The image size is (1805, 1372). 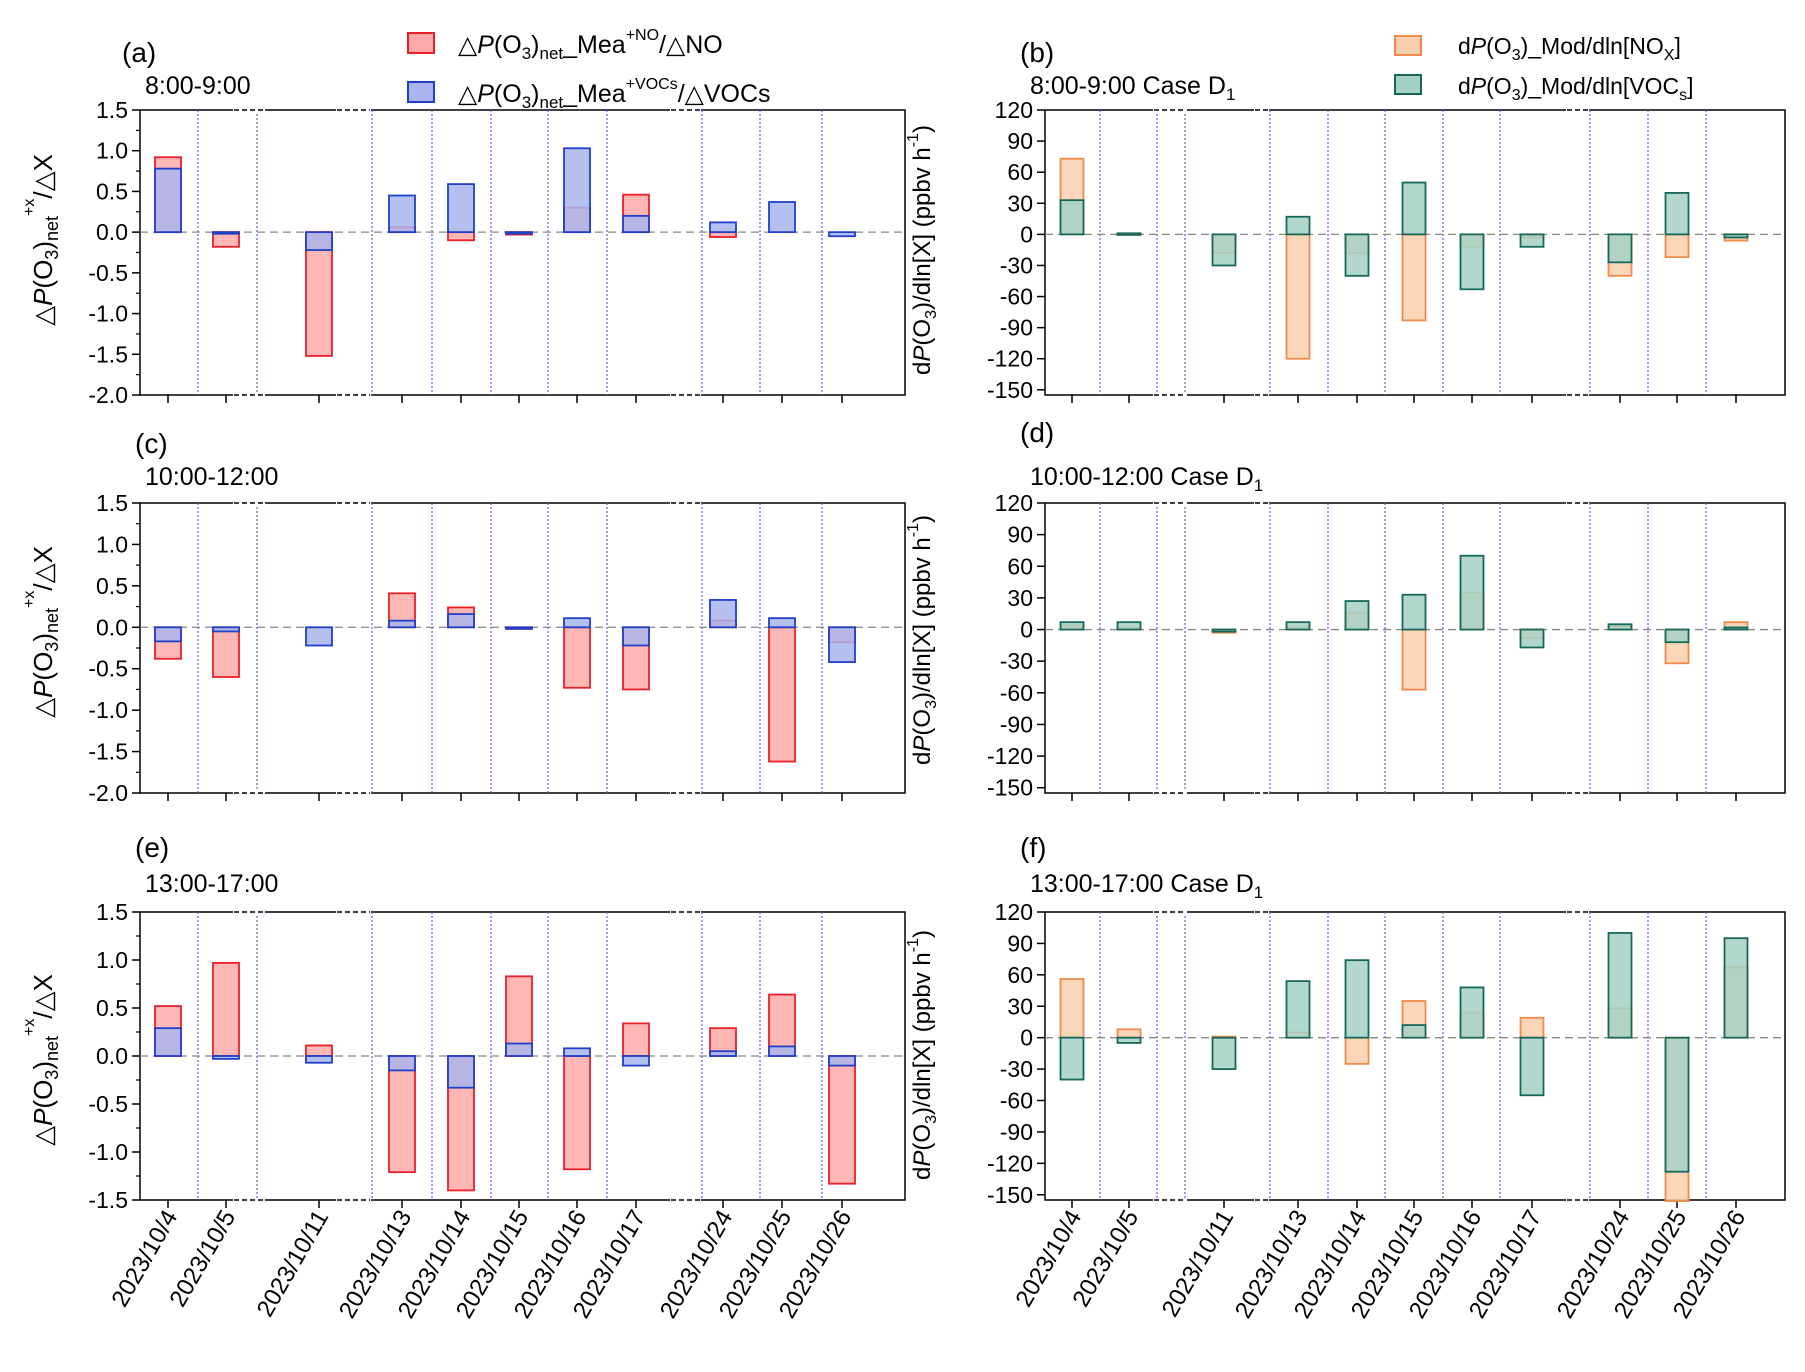 I want to click on y-axis-title-right-d: dP(O3)/dln[X] (ppbv h-1), so click(x=922, y=640).